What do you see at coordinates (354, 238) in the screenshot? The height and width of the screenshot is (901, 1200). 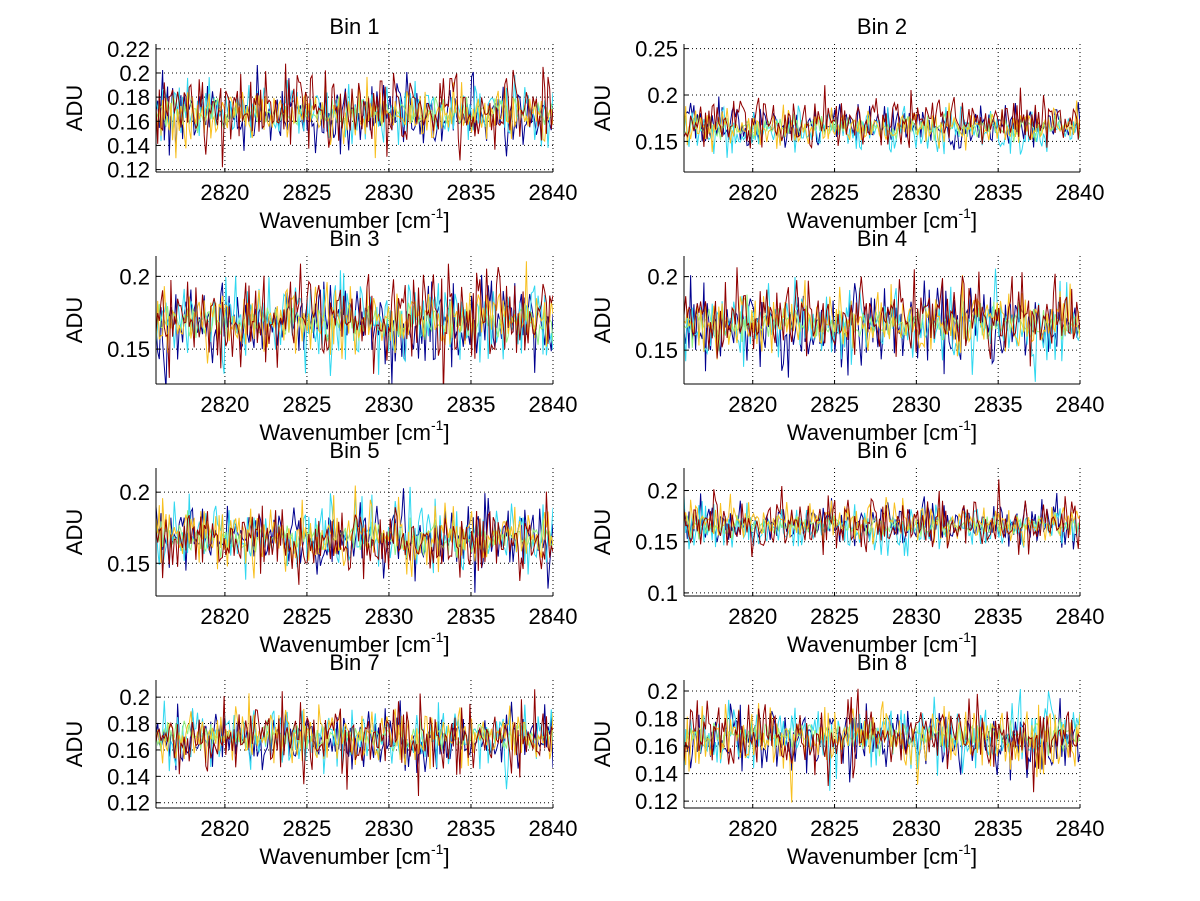 I see `subplot-title: Bin 3` at bounding box center [354, 238].